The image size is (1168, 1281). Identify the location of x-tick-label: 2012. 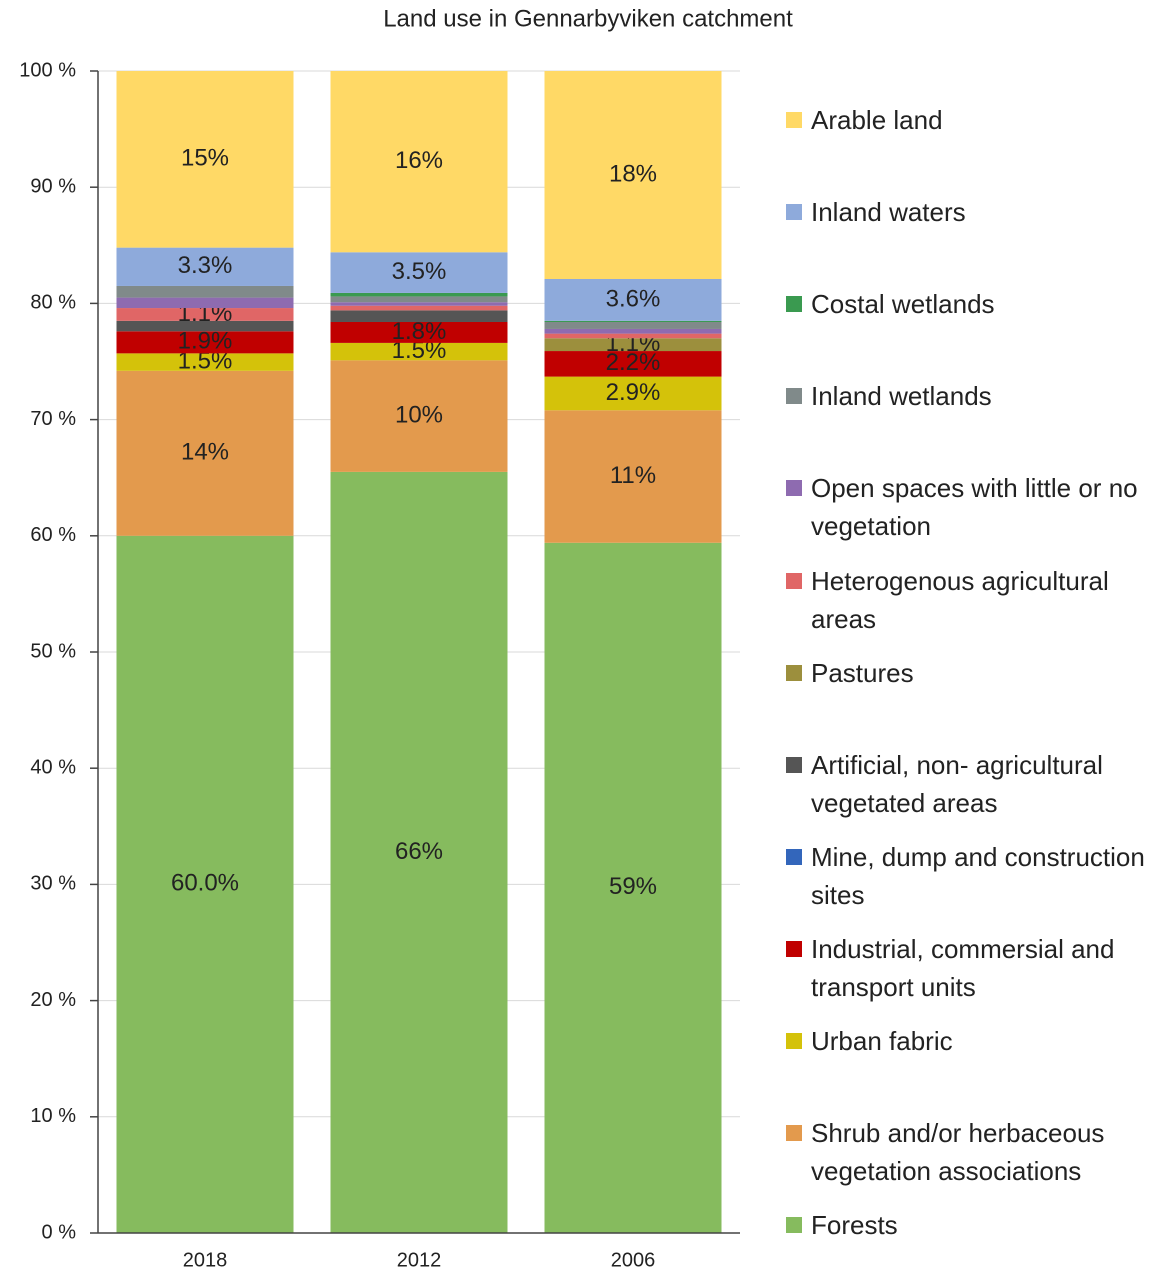
(419, 1260).